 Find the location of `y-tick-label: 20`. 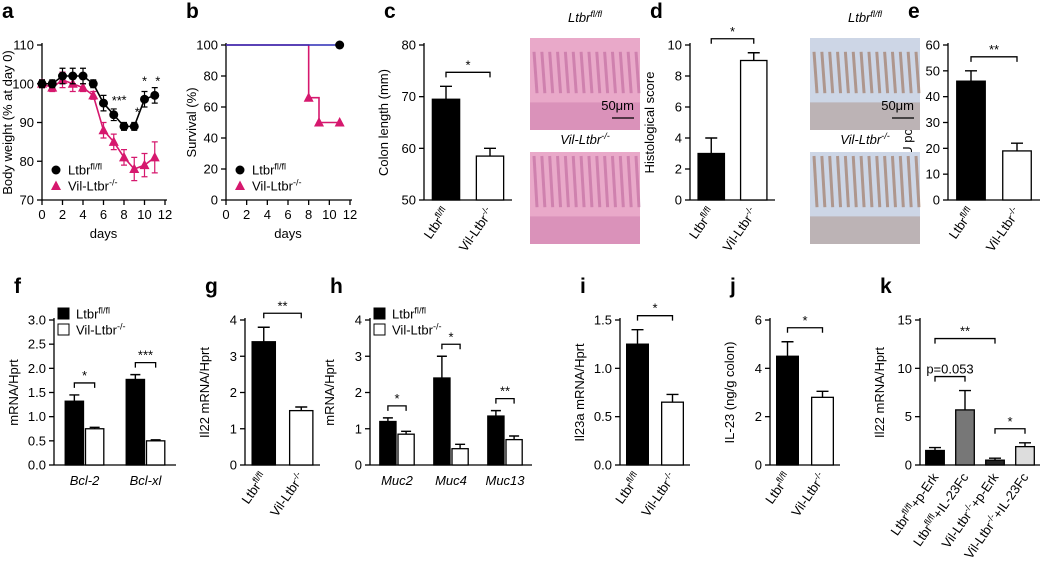

y-tick-label: 20 is located at coordinates (933, 148).